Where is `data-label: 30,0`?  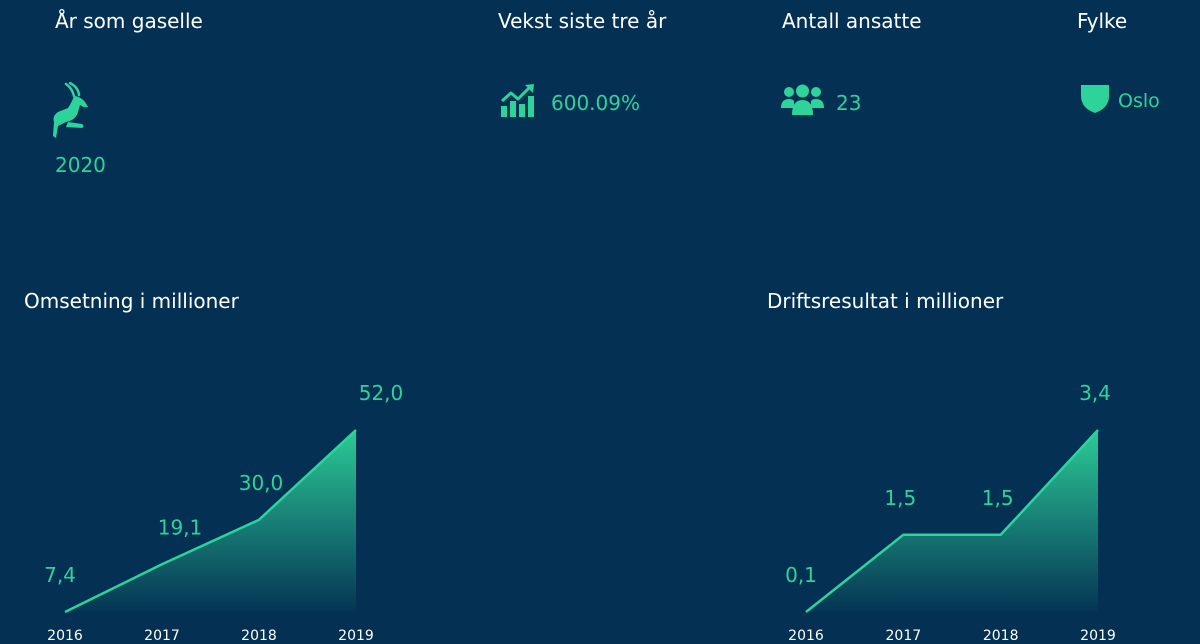 data-label: 30,0 is located at coordinates (261, 483).